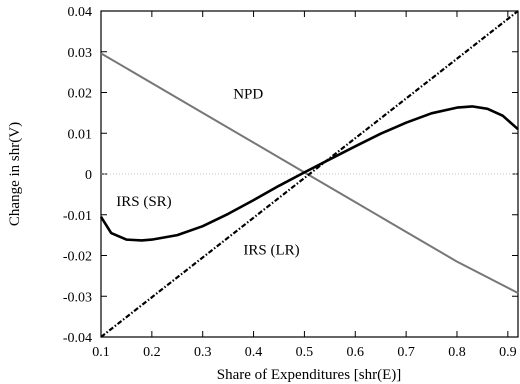 This screenshot has width=520, height=384. I want to click on x-tick-label: 0.4, so click(254, 352).